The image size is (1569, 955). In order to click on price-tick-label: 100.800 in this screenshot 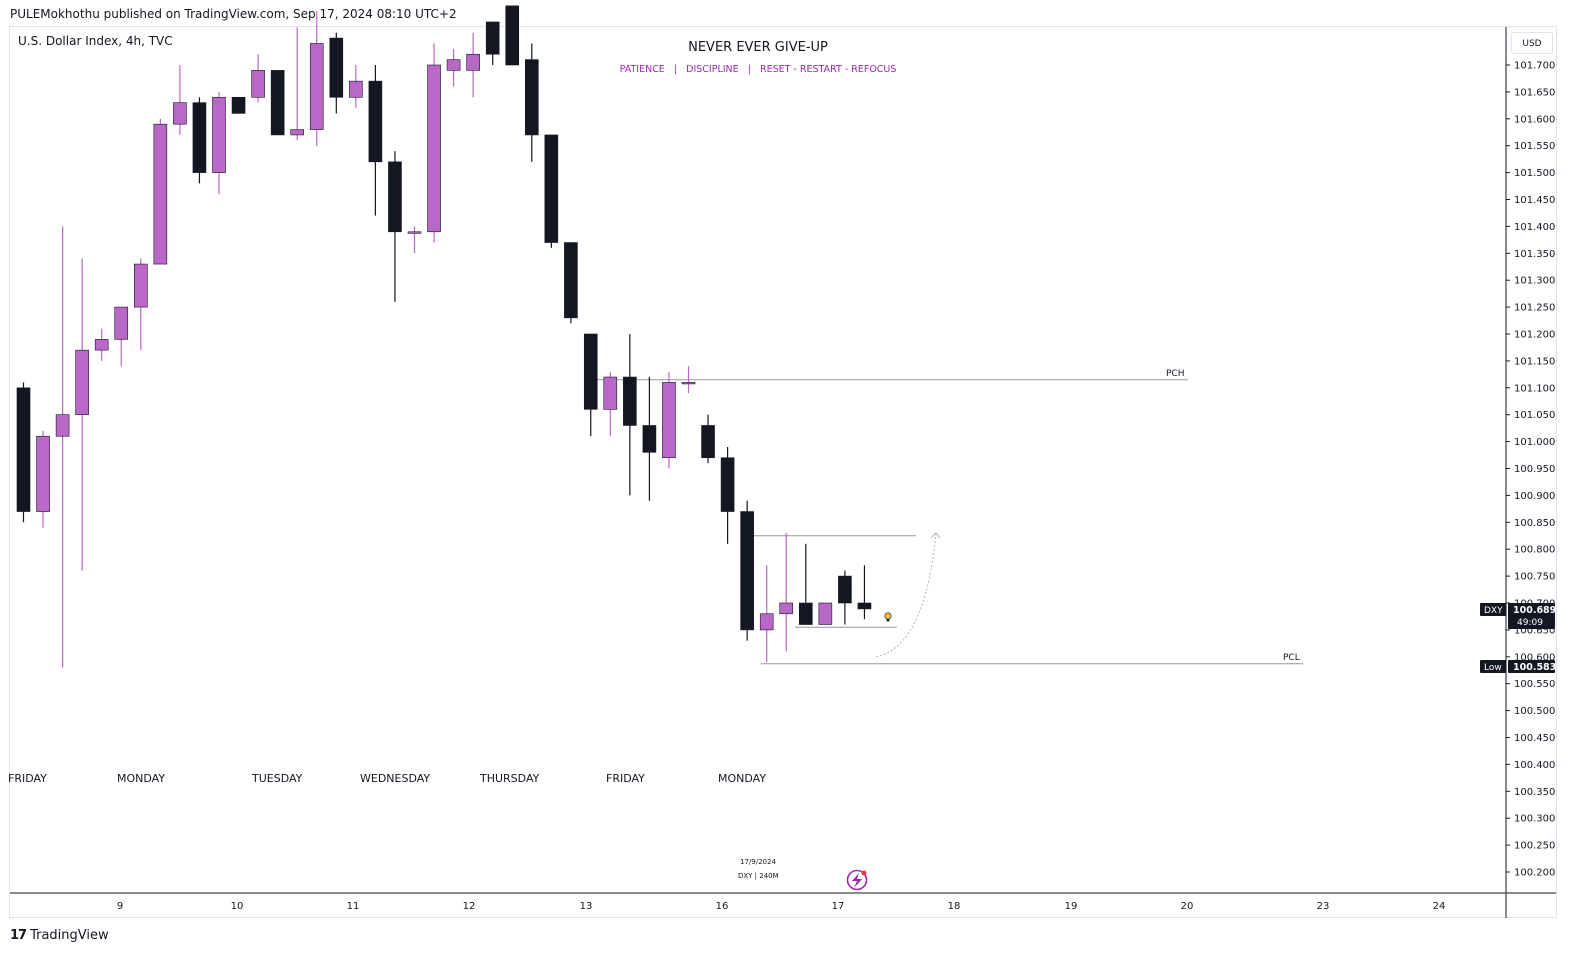, I will do `click(1534, 550)`.